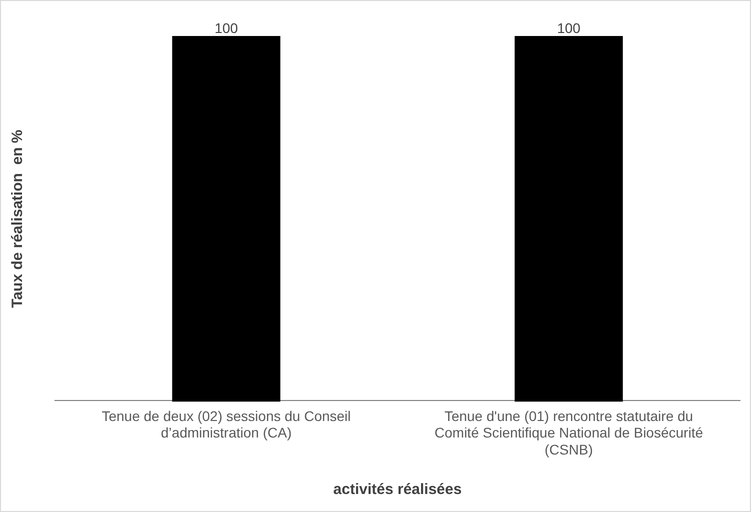 This screenshot has width=751, height=512. I want to click on x-tick-label: Tenue de deux (02) sessions du Conseil d’administration (CA), so click(226, 424).